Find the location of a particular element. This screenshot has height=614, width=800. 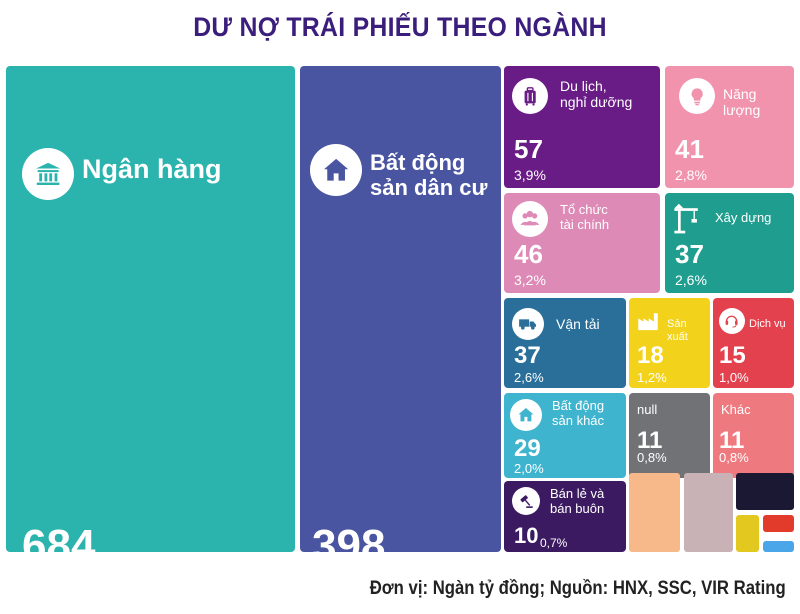

bank-icon is located at coordinates (48, 174).